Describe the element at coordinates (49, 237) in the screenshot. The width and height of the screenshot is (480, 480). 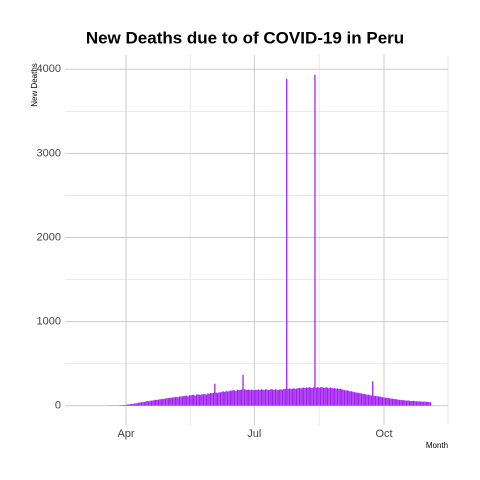
I see `y-tick-label: 2000` at that location.